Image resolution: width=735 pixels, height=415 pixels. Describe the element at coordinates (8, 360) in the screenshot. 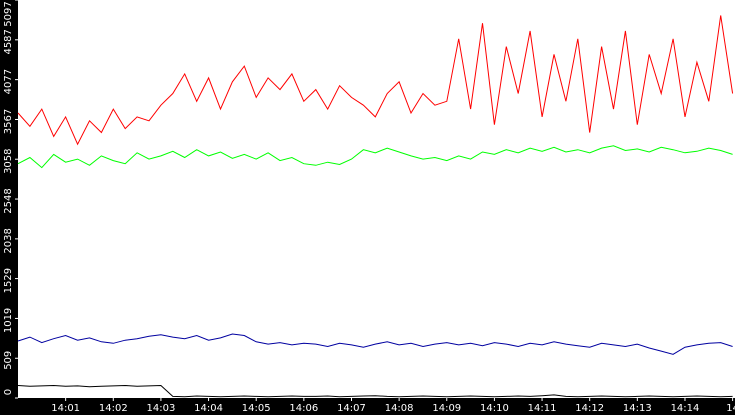

I see `y-tick-label: 509` at that location.